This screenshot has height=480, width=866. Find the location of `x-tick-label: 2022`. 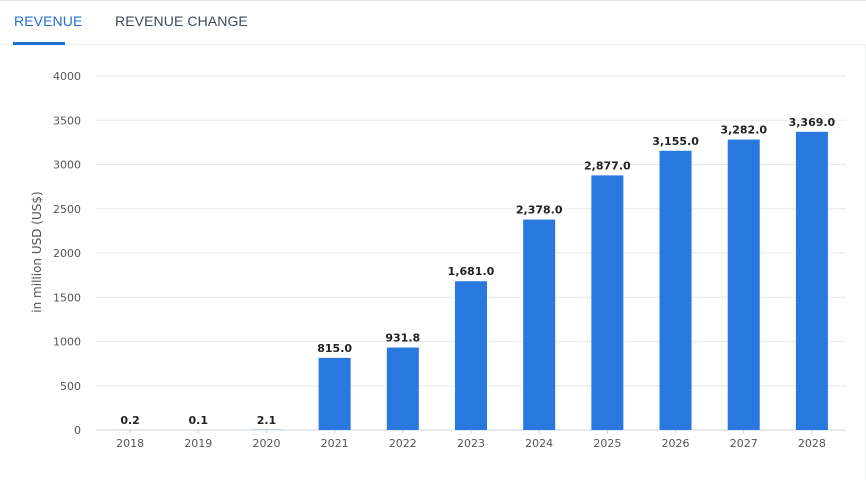

x-tick-label: 2022 is located at coordinates (403, 443).